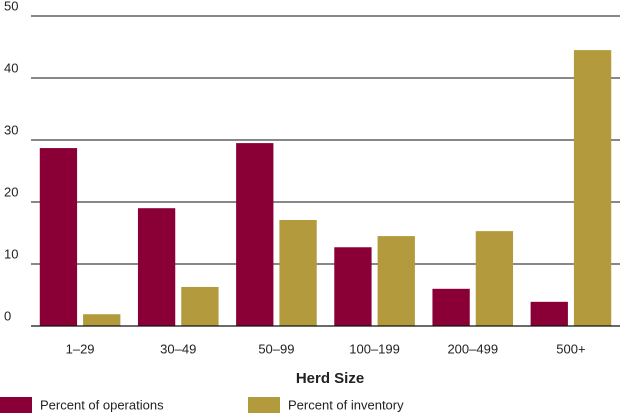  I want to click on x-tick-label: 1–29, so click(80, 348).